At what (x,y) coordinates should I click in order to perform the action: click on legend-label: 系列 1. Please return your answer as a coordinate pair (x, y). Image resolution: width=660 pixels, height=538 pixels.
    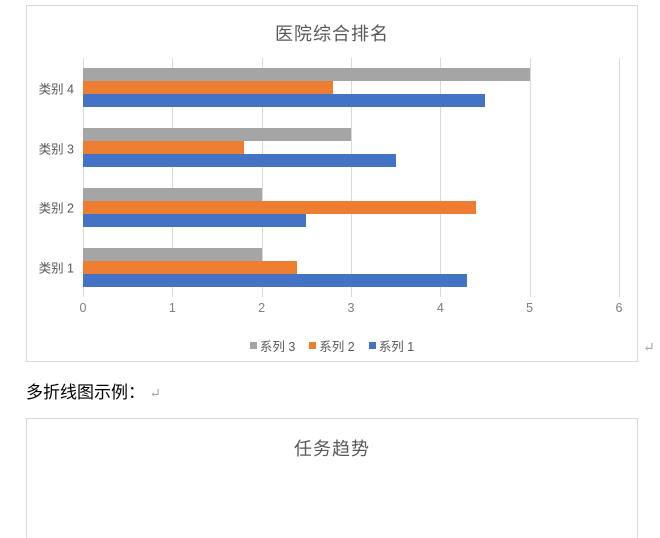
    Looking at the image, I should click on (396, 347).